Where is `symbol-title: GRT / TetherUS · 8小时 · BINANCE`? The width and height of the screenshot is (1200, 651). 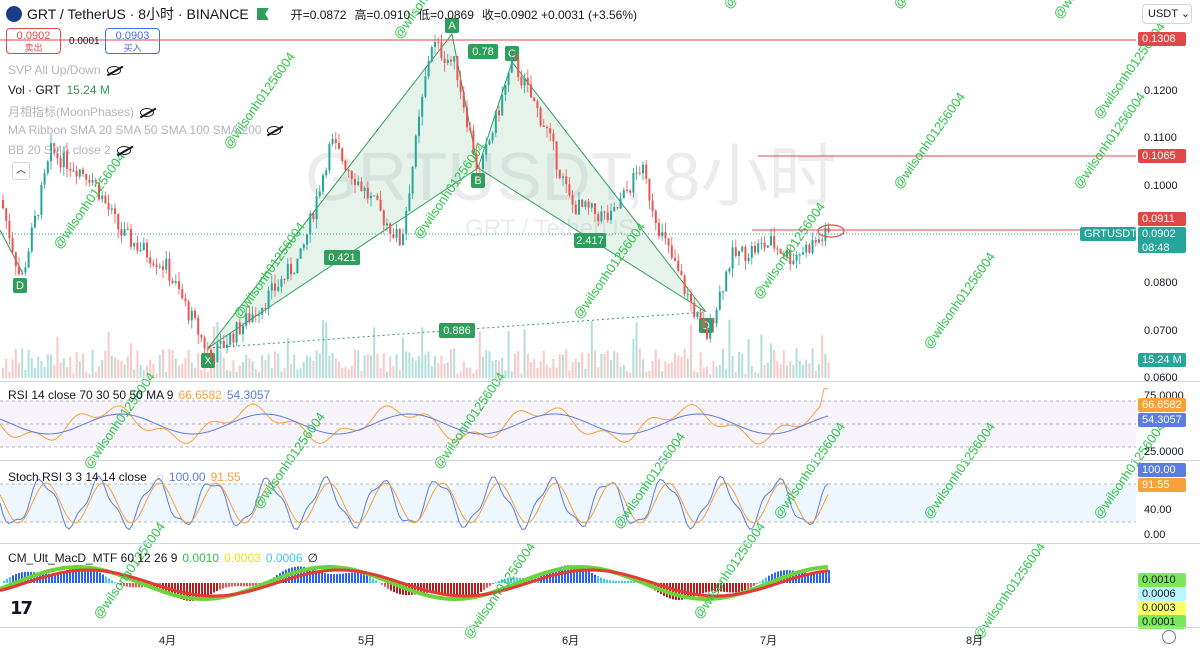
symbol-title: GRT / TetherUS · 8小时 · BINANCE is located at coordinates (138, 14).